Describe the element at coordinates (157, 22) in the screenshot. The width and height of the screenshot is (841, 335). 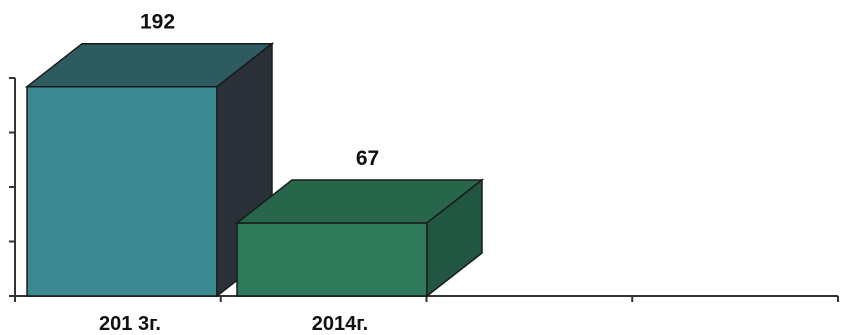
I see `data-label: 192` at that location.